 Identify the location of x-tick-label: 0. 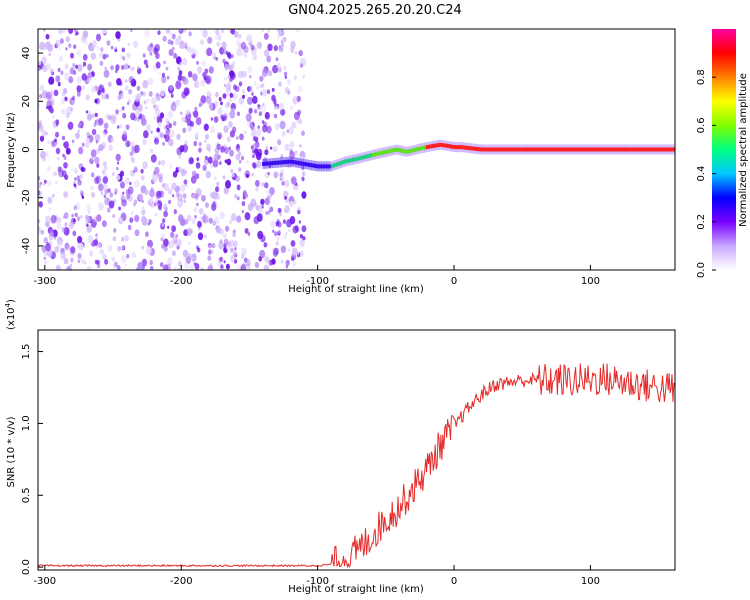
(454, 281).